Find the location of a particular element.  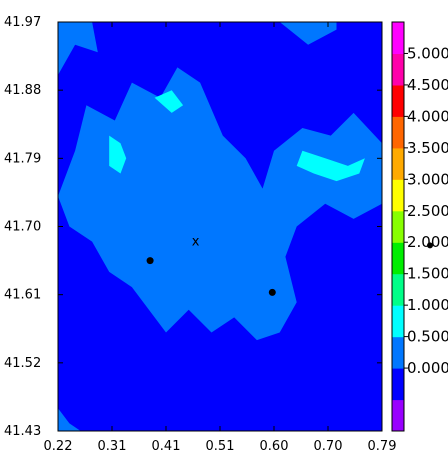

y-tick-label: 41.97 is located at coordinates (22, 22).